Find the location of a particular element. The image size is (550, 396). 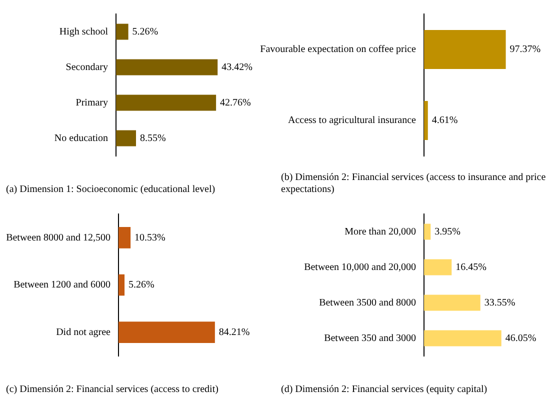

text: (d) Dimensión 2: Financial services (equity capital) is located at coordinates (384, 389).